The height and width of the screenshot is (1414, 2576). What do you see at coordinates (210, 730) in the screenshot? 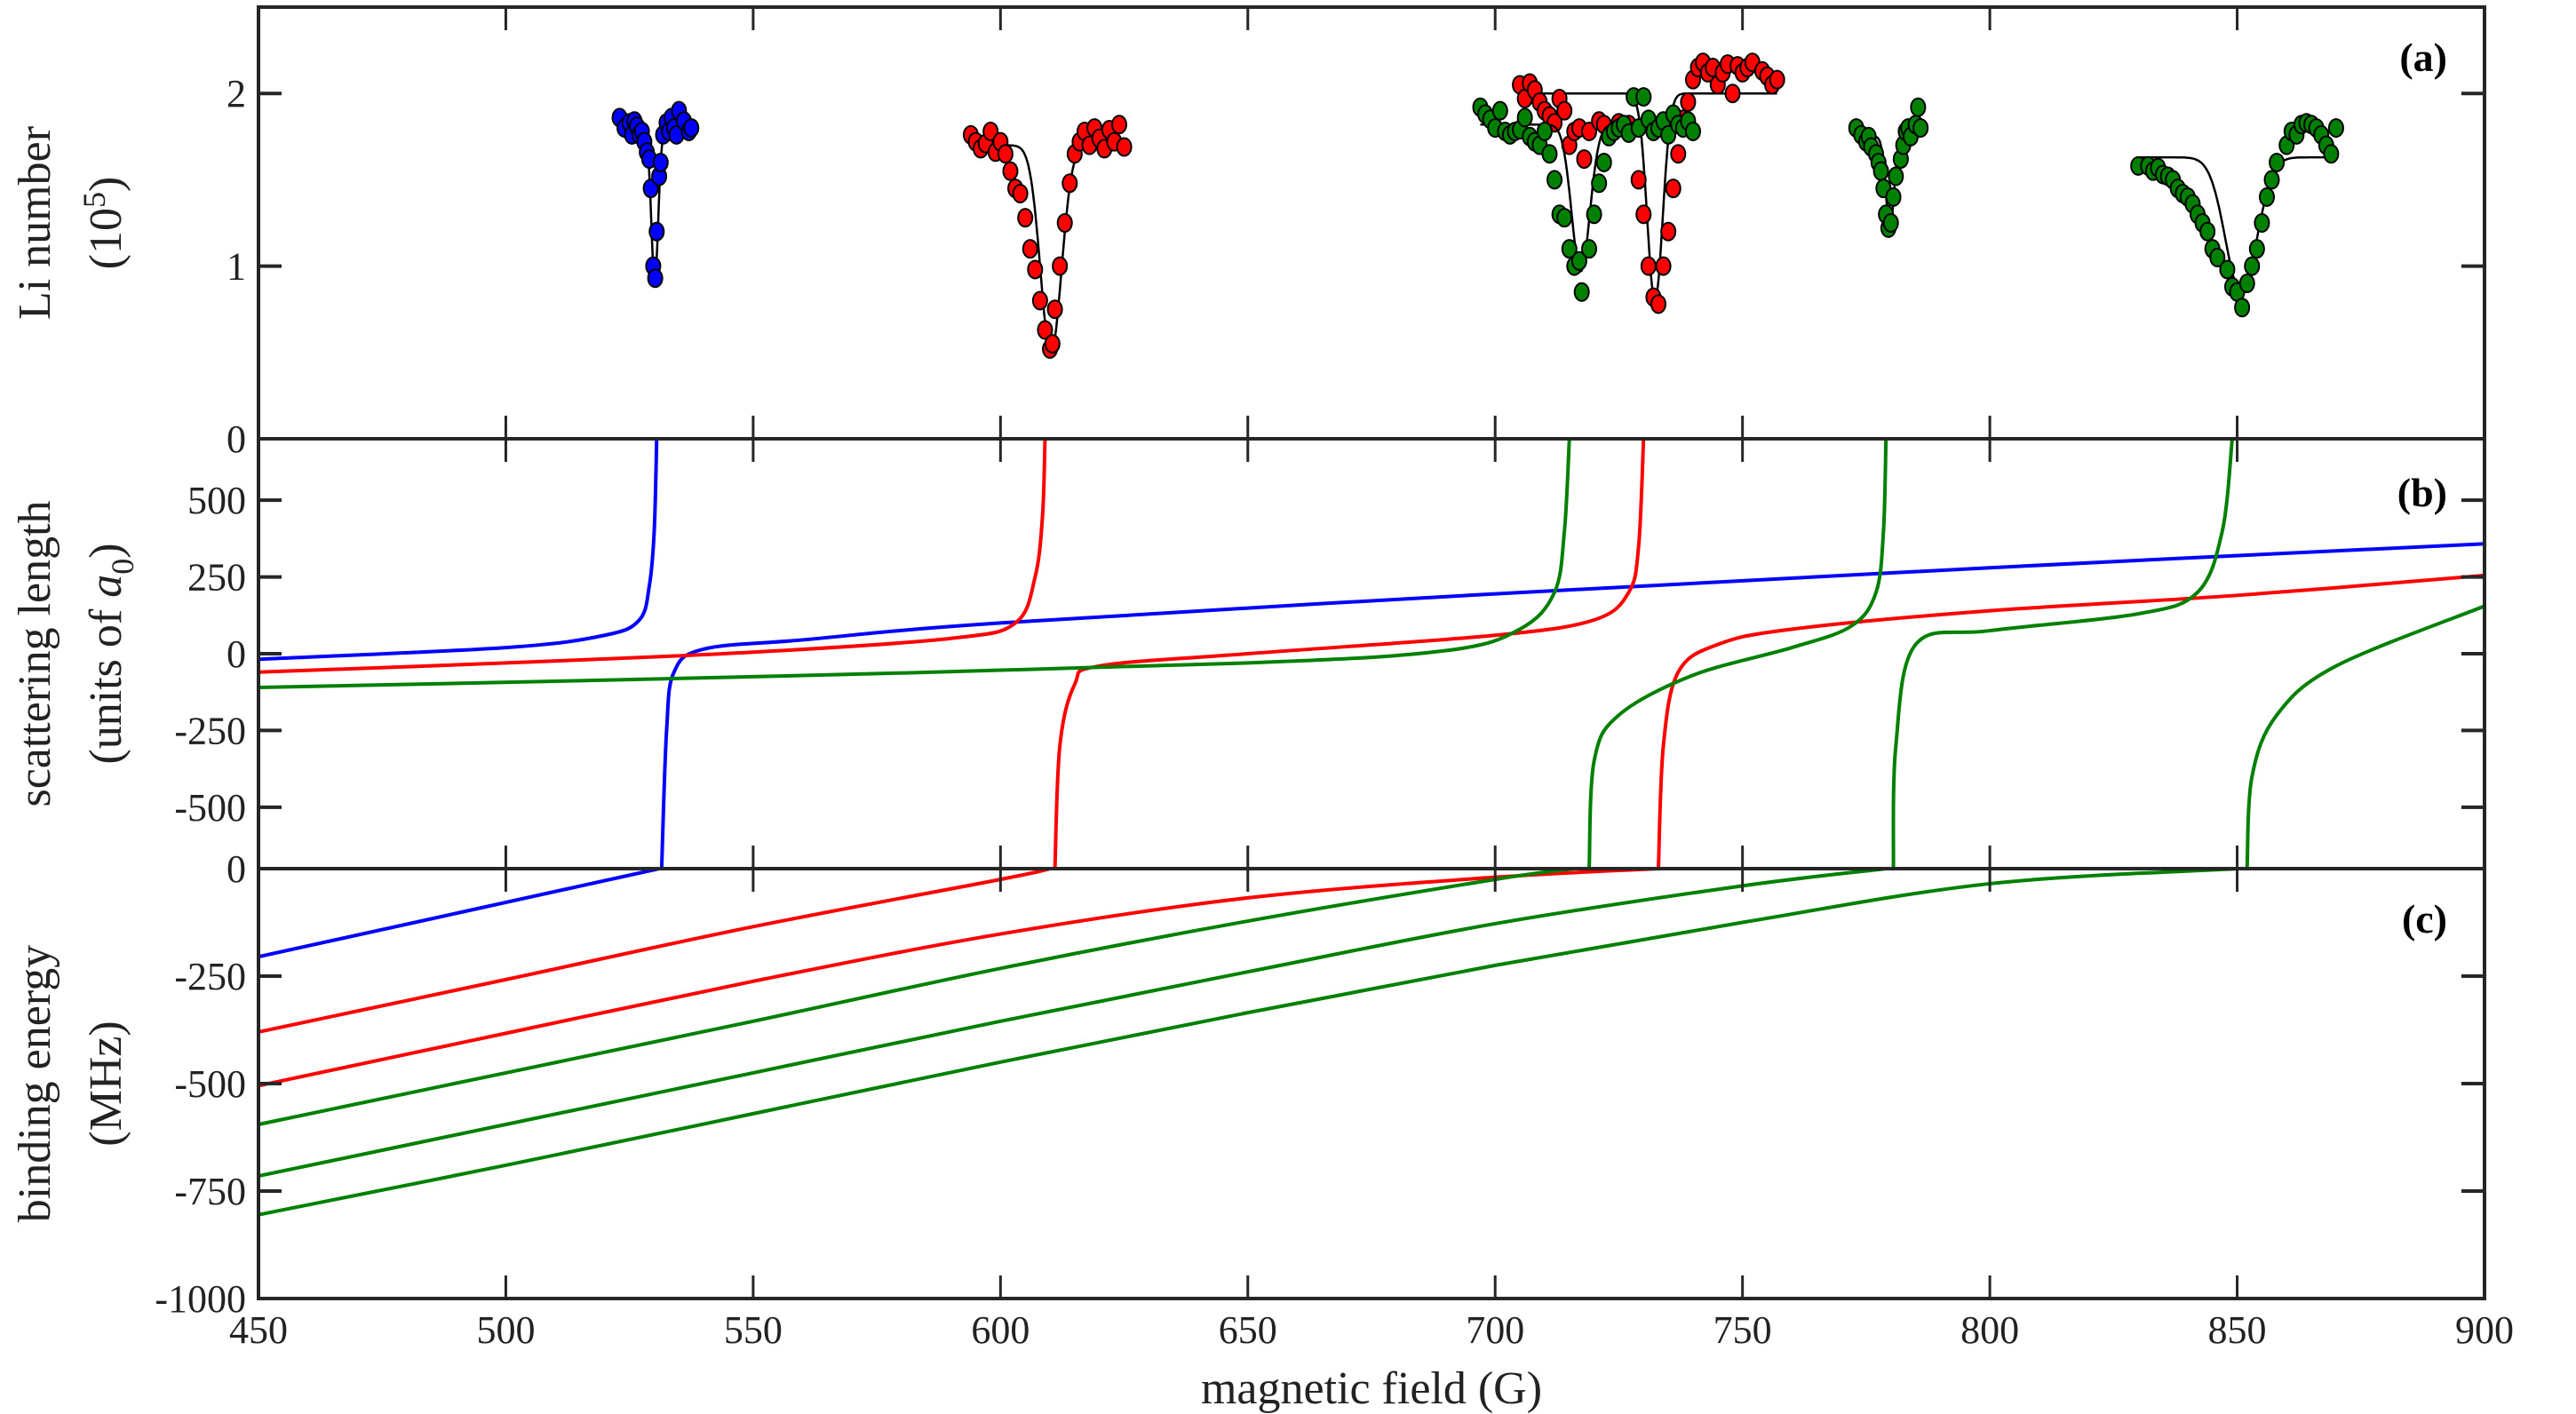
I see `y-tick-label: -250` at bounding box center [210, 730].